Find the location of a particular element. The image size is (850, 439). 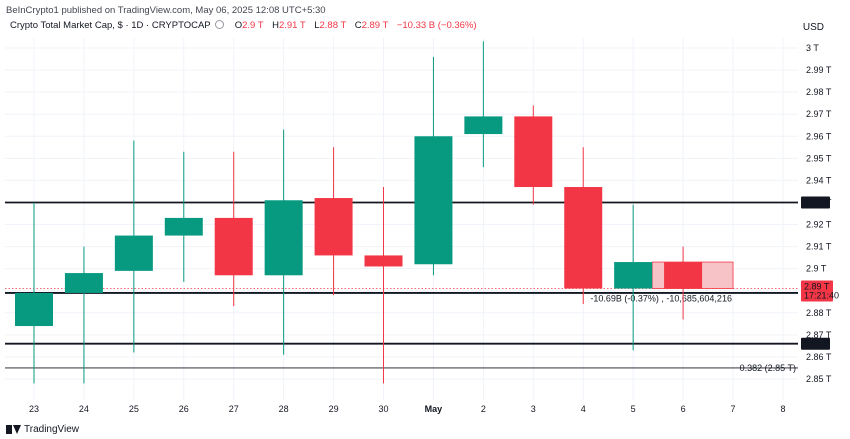

y-tick-label: 2.95 T is located at coordinates (819, 158).